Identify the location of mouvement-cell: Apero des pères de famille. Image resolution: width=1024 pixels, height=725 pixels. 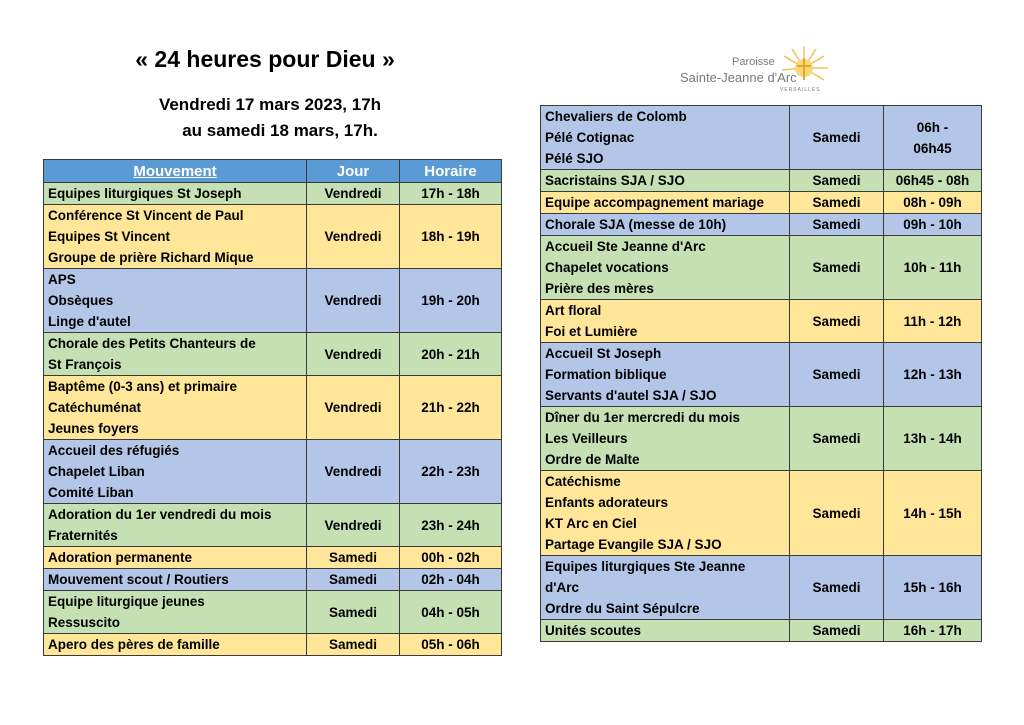
(175, 644).